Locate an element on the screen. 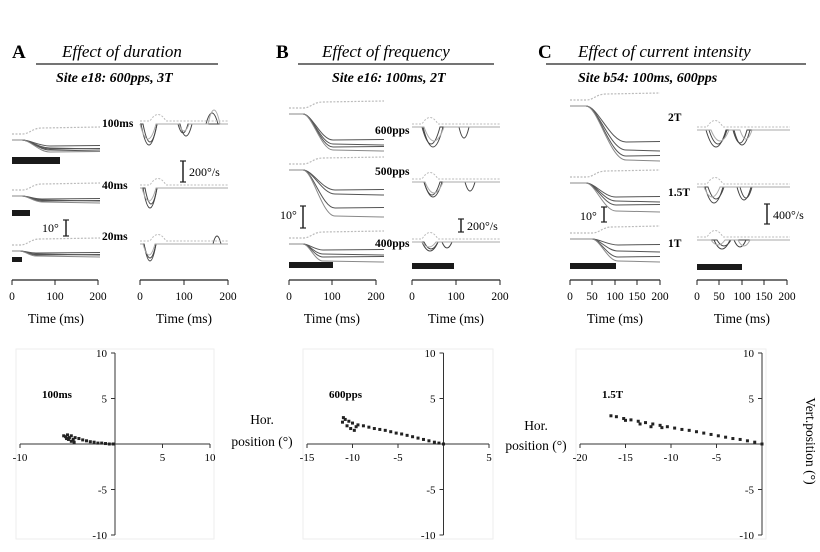 The image size is (820, 552). x-tick-label: -5 is located at coordinates (398, 458).